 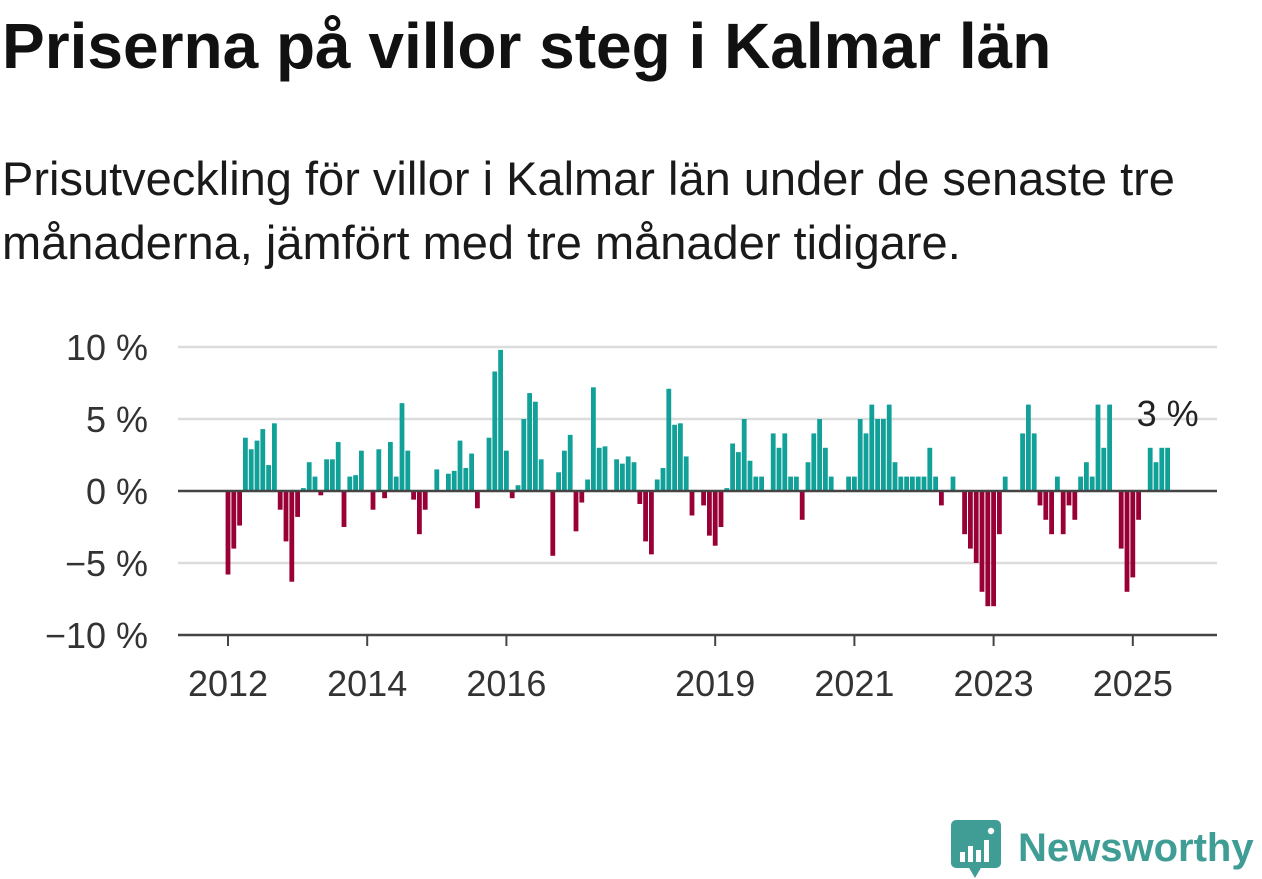 I want to click on latest-value-annotation: 3 %, so click(x=1168, y=413).